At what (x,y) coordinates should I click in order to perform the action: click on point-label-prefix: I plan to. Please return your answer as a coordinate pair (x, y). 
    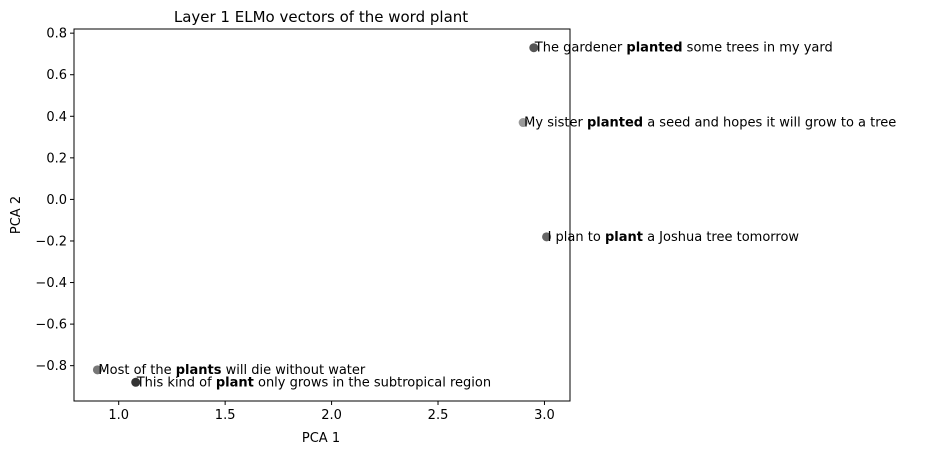
    Looking at the image, I should click on (576, 237).